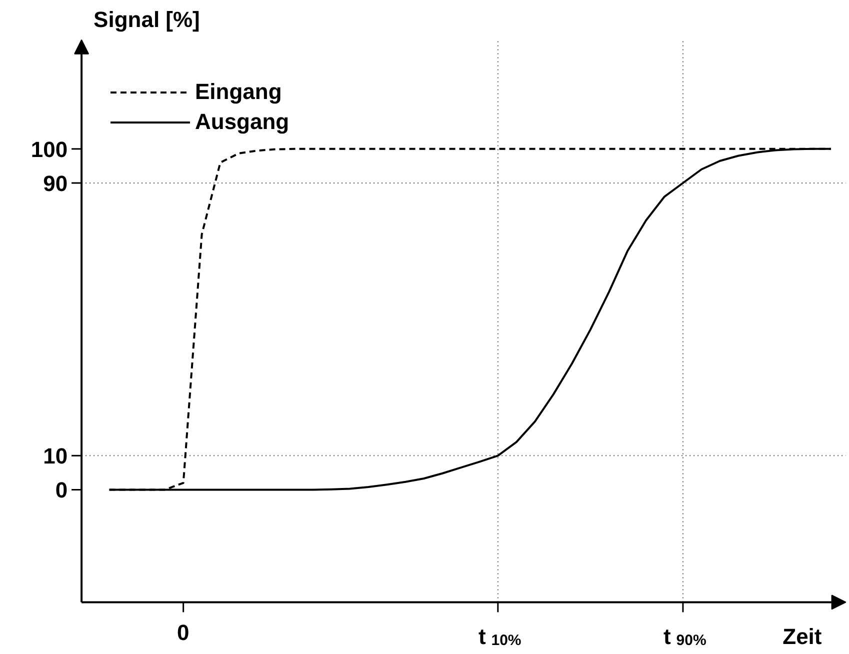  I want to click on y-tick-label: 90, so click(55, 183).